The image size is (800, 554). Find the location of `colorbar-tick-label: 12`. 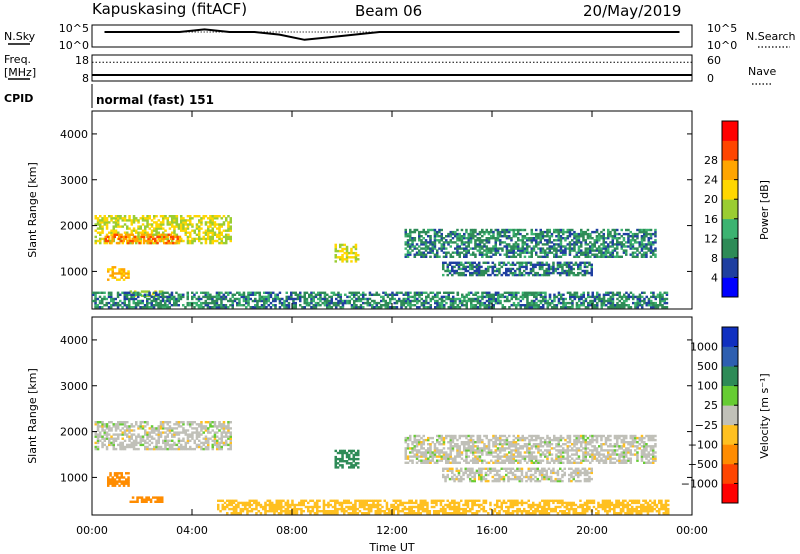

colorbar-tick-label: 12 is located at coordinates (711, 238).